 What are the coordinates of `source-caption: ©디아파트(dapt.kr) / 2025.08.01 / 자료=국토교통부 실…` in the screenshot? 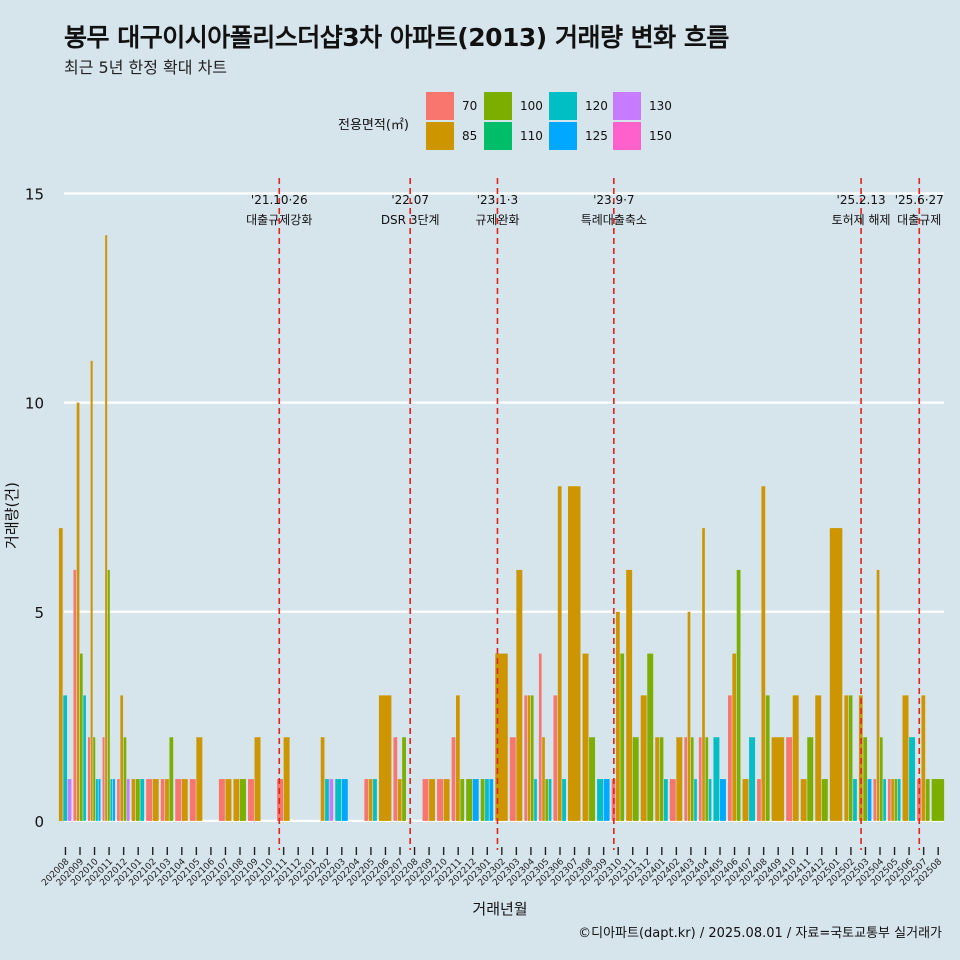 It's located at (760, 933).